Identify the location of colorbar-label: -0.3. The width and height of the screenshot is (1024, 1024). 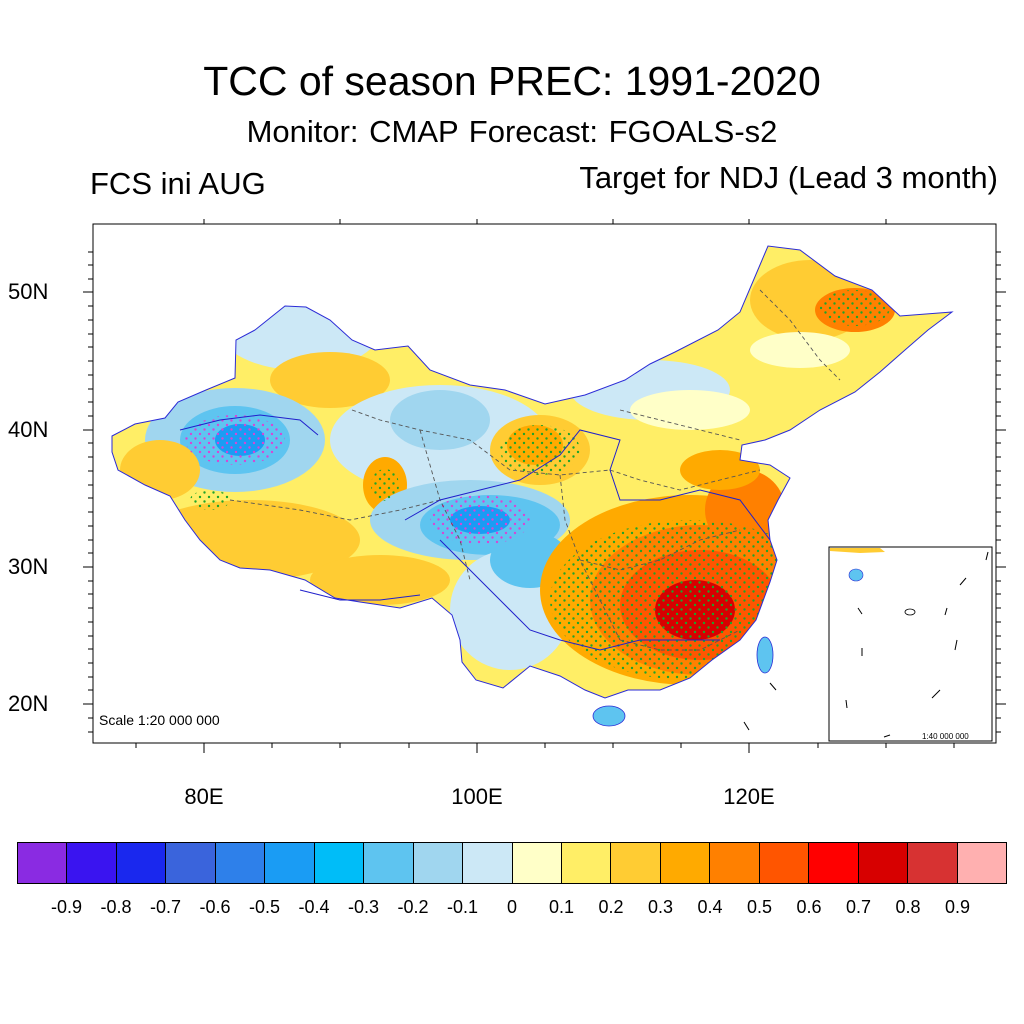
(363, 907).